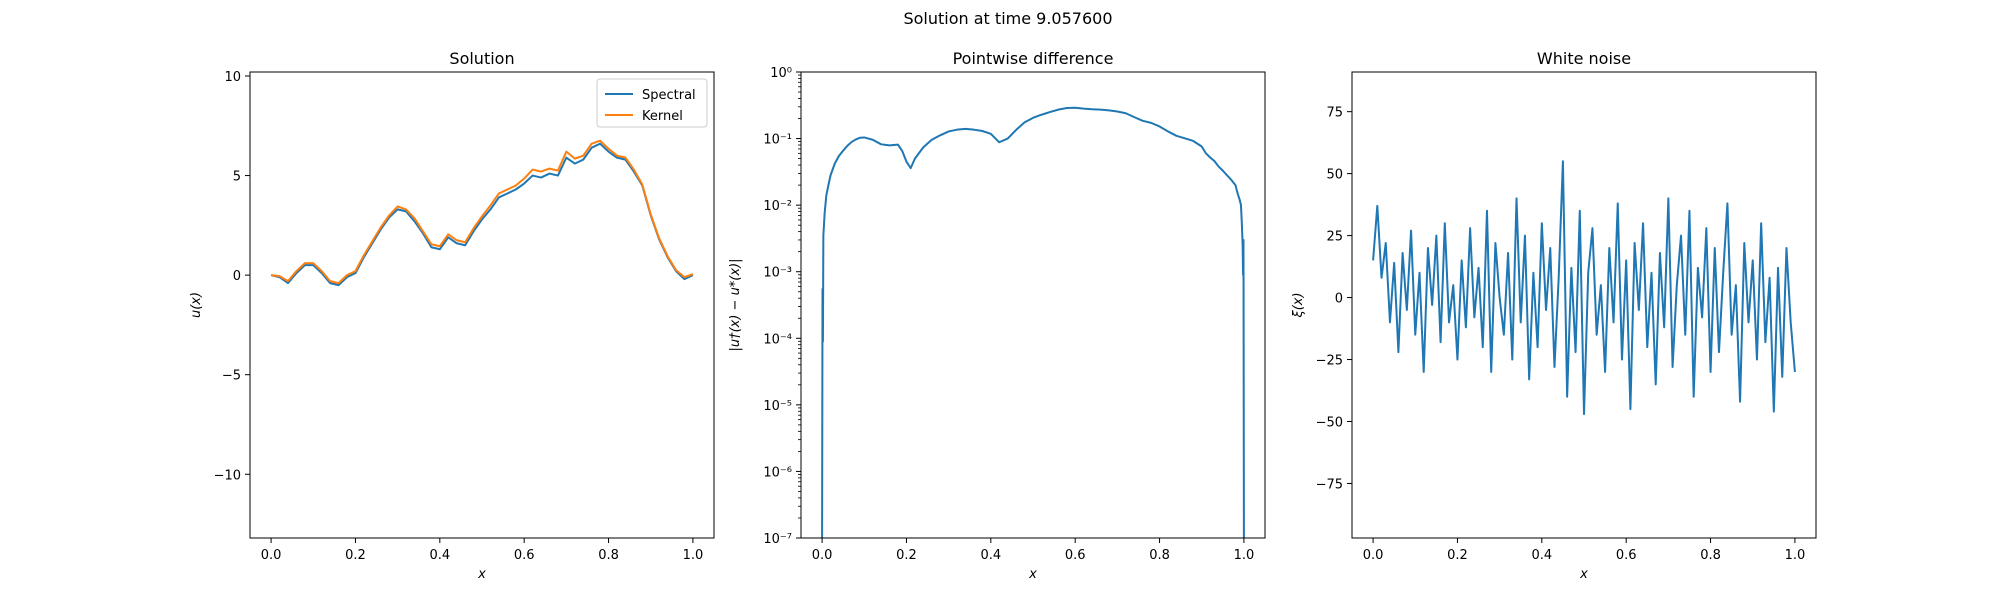 The width and height of the screenshot is (2000, 600). Describe the element at coordinates (196, 305) in the screenshot. I see `y-axis-label-solution: u(x)` at that location.